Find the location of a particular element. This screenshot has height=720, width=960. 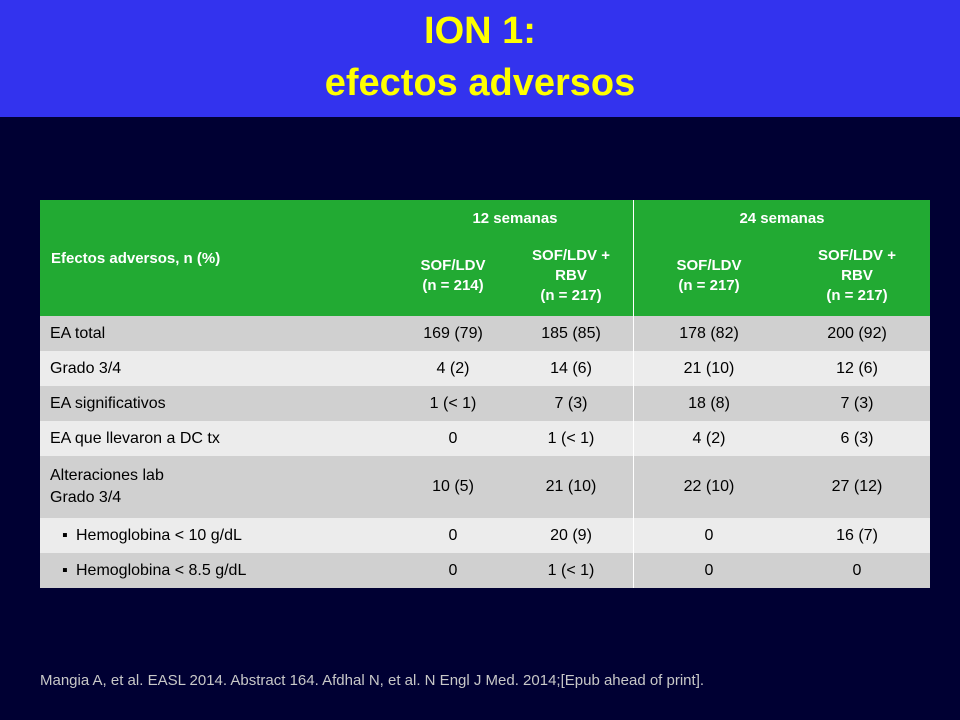

row-label: ▪ Hemoglobina < 10 g/dL is located at coordinates (218, 535).